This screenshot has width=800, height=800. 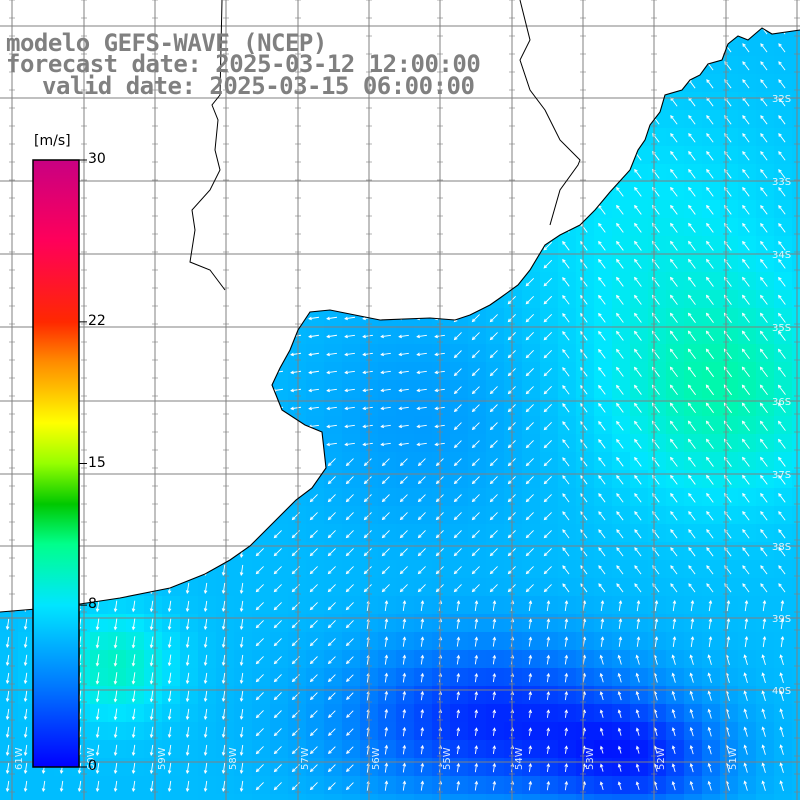 I want to click on longitude-label: 57W, so click(x=305, y=758).